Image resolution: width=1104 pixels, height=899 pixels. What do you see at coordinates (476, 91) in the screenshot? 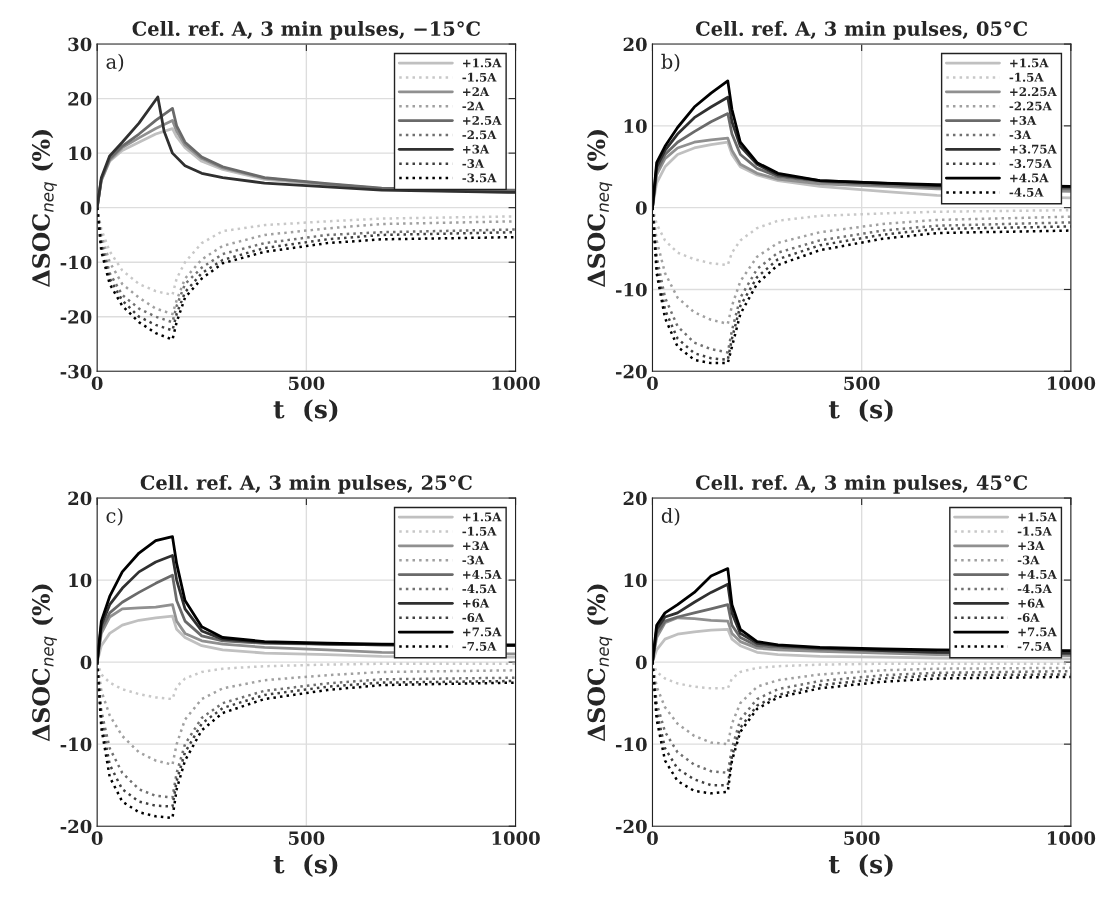
I see `legend-label: +2A` at bounding box center [476, 91].